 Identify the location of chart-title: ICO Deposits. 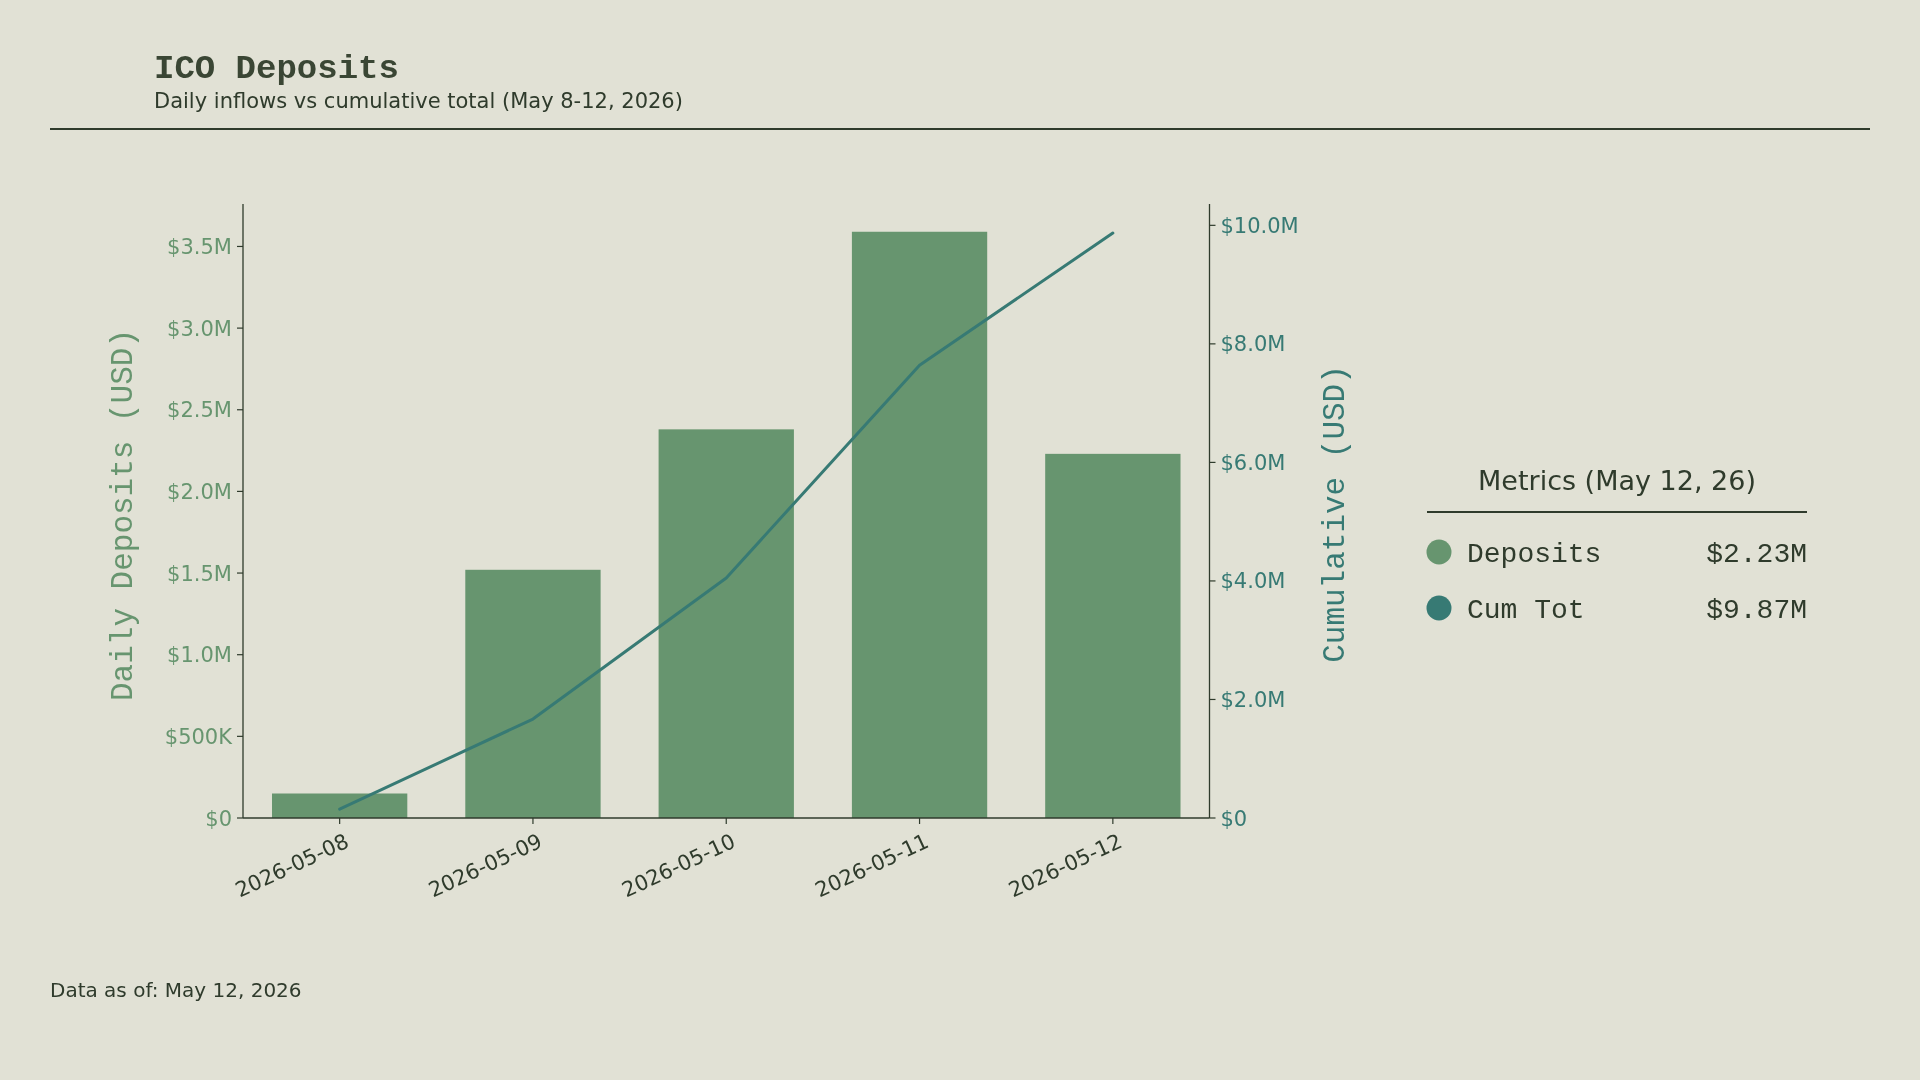
(276, 69).